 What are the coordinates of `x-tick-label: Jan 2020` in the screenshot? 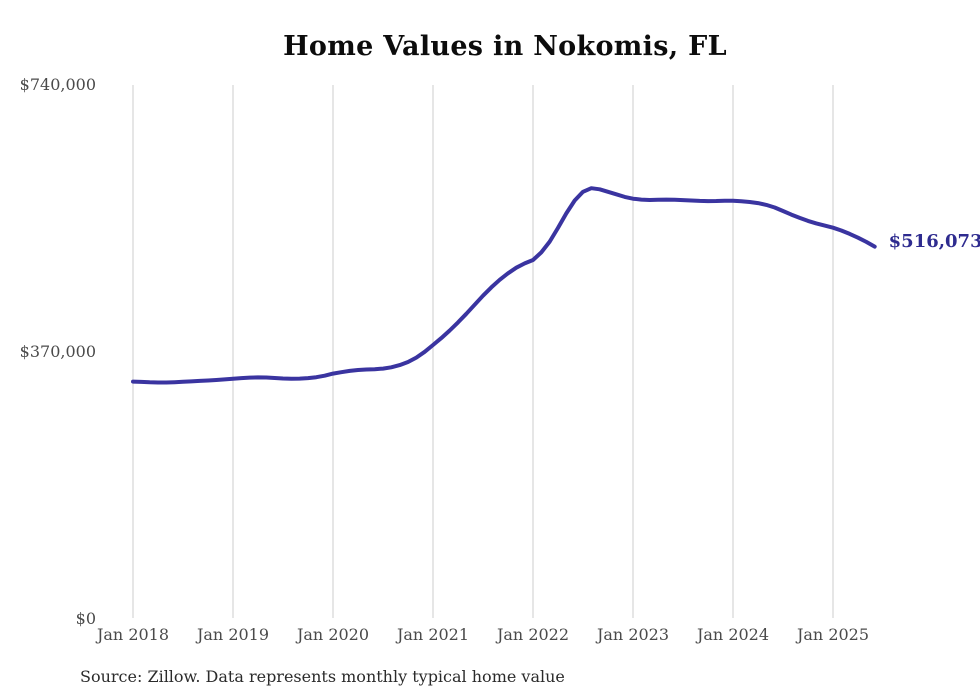 It's located at (333, 634).